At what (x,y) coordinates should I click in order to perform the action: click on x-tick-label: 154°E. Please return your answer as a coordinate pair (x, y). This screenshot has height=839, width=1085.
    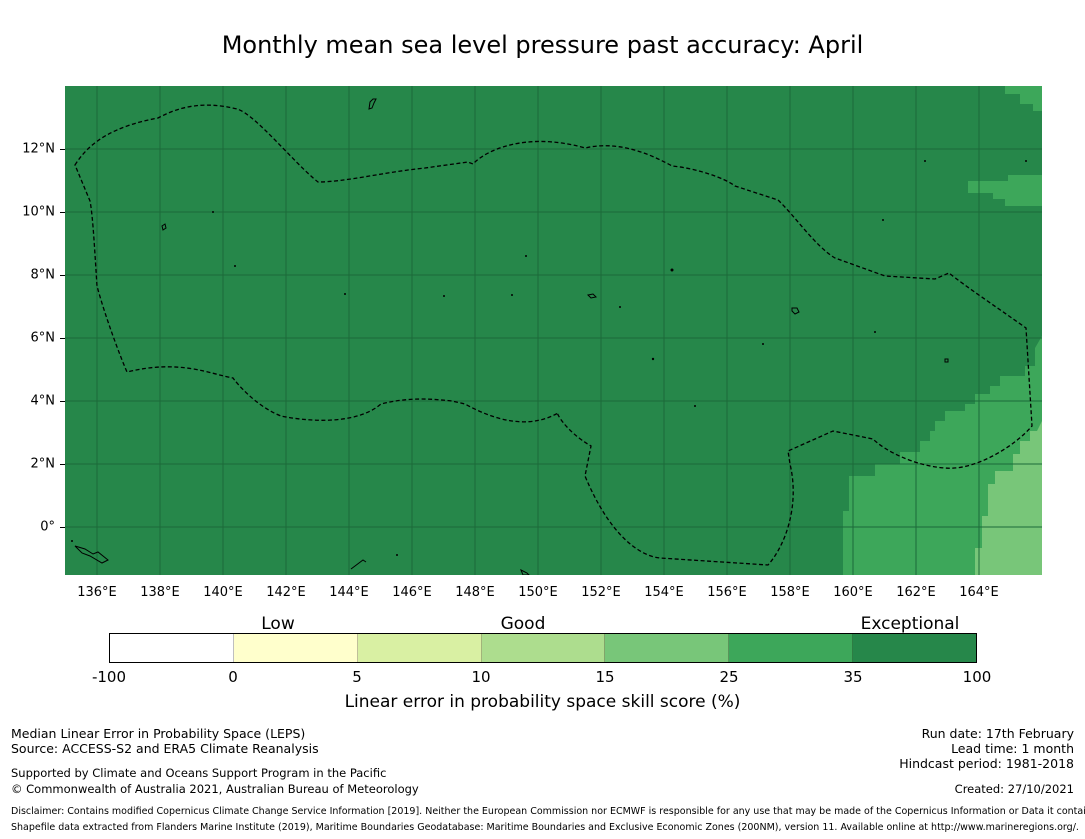
    Looking at the image, I should click on (664, 592).